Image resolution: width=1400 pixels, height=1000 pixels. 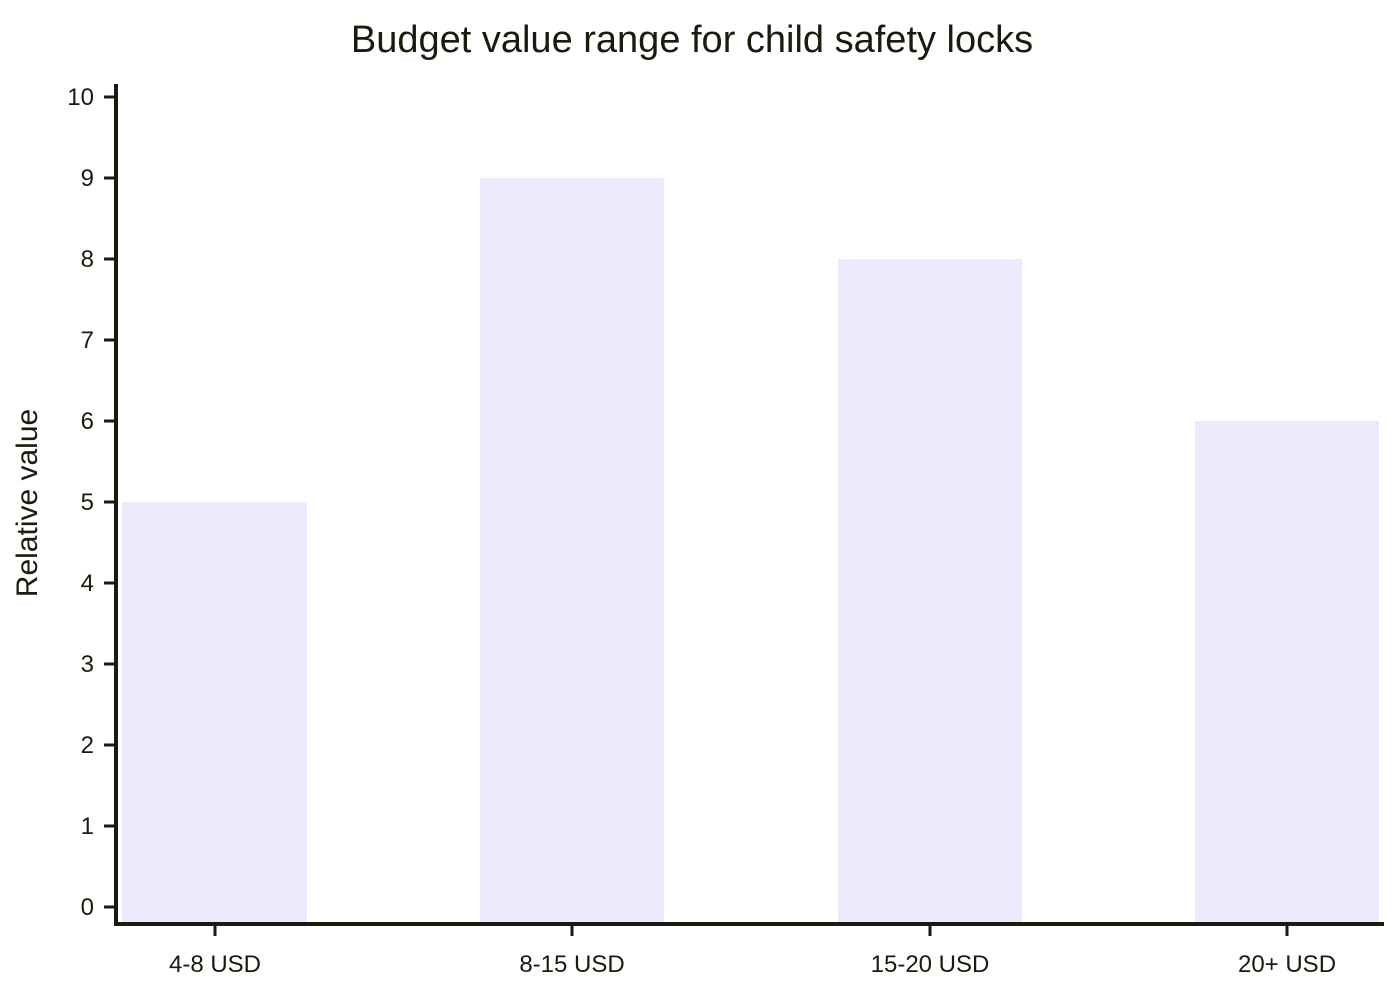 What do you see at coordinates (27, 503) in the screenshot?
I see `y-axis-label: Relative value` at bounding box center [27, 503].